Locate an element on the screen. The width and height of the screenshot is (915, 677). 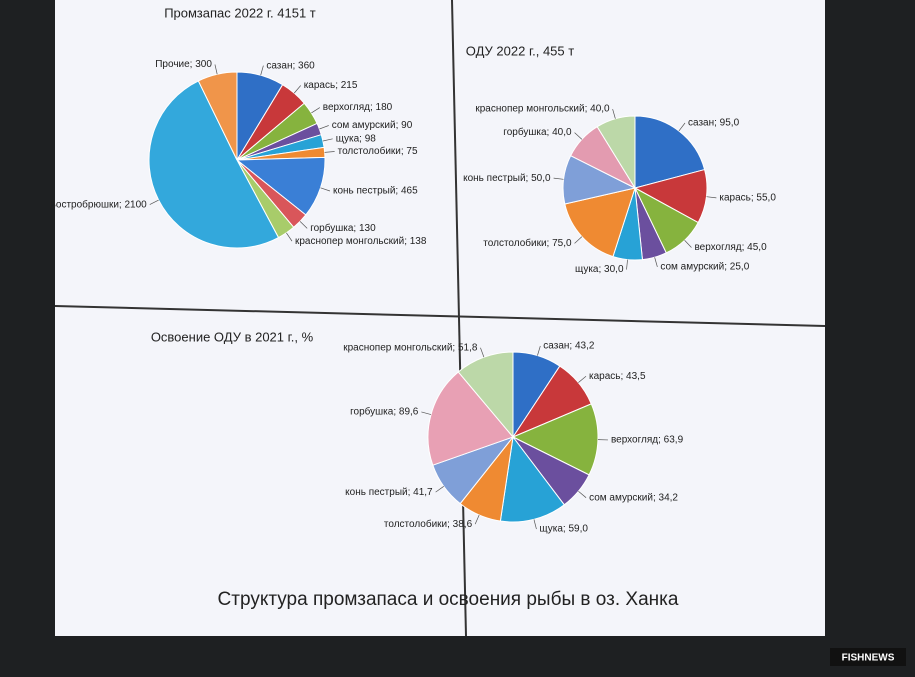
data-label: краснопер монгольский; 51,8 is located at coordinates (410, 347).